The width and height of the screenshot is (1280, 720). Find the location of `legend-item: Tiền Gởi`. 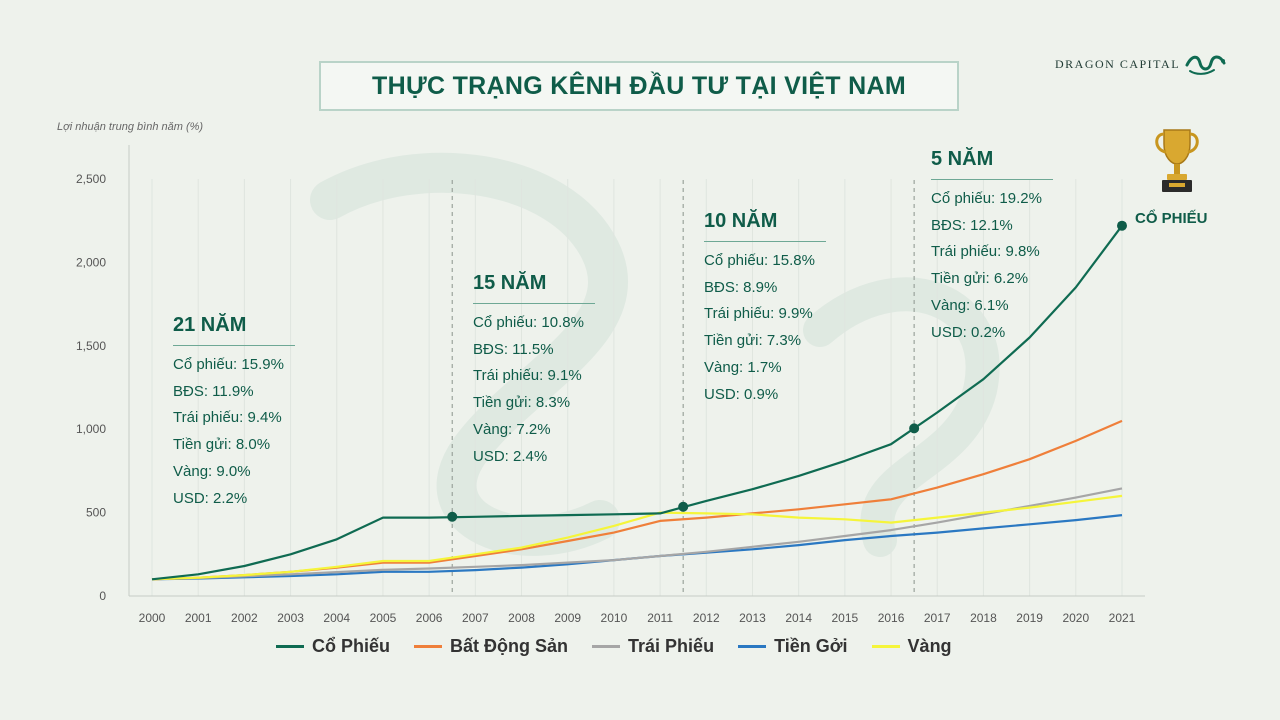

legend-item: Tiền Gởi is located at coordinates (793, 646).